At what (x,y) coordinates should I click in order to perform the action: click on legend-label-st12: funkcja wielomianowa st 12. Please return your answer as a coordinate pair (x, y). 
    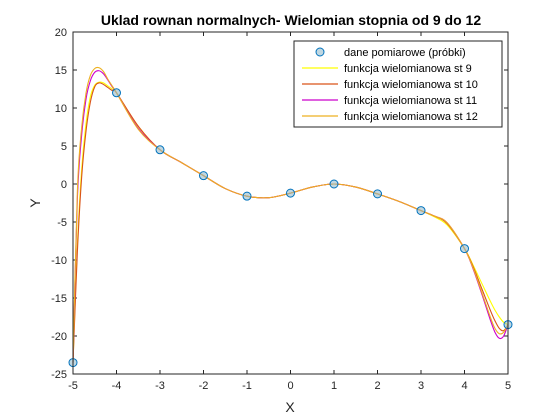
    Looking at the image, I should click on (411, 117).